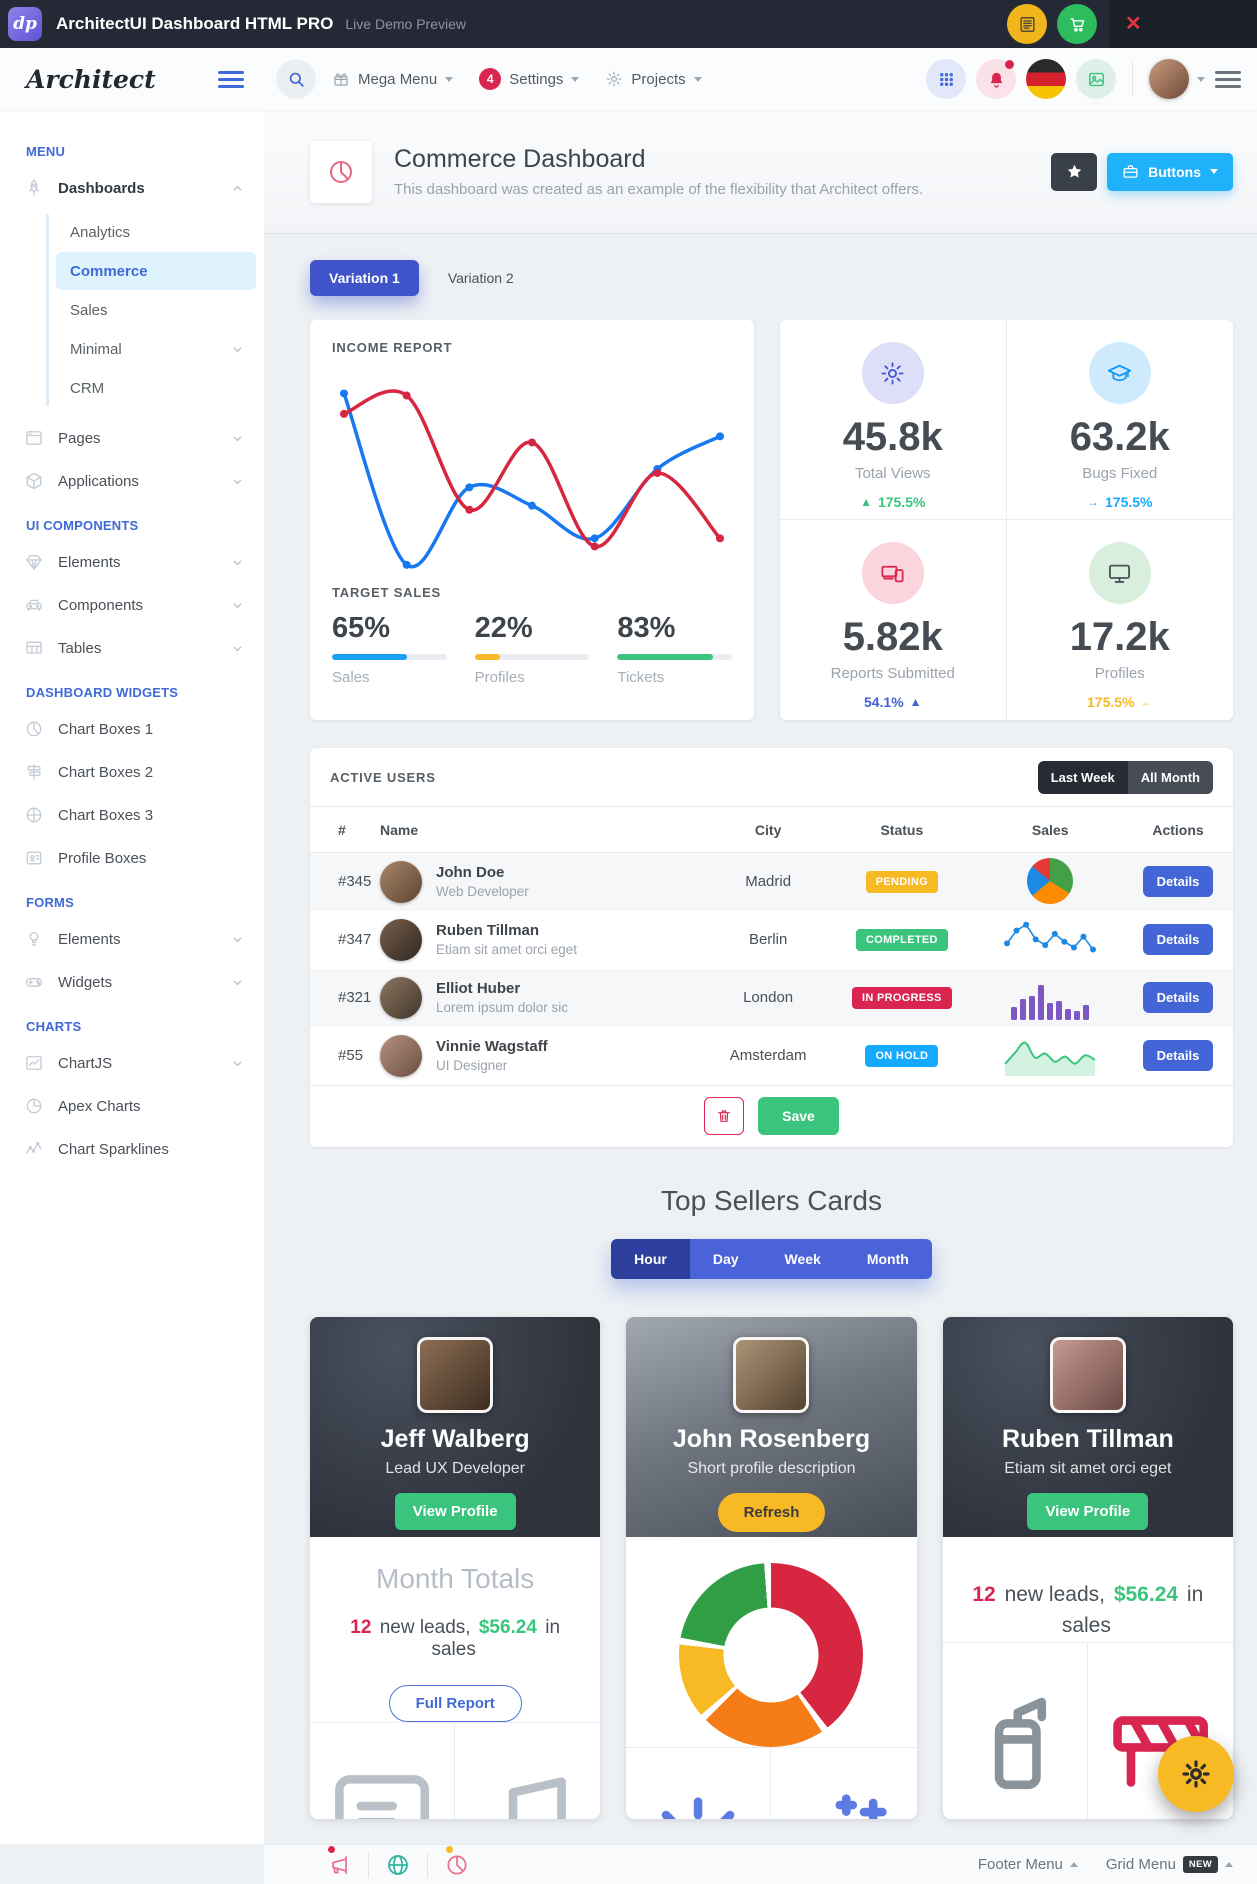 The height and width of the screenshot is (1884, 1257). Describe the element at coordinates (25, 24) in the screenshot. I see `architectui-dp-logo: dp` at that location.